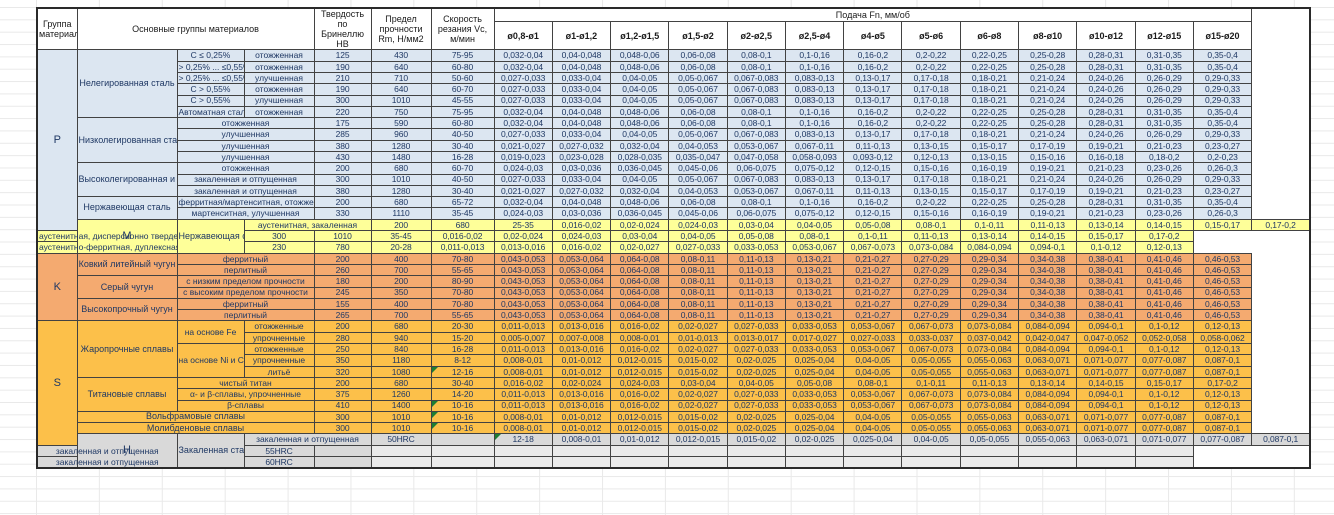 Image resolution: width=1334 pixels, height=515 pixels. What do you see at coordinates (1106, 123) in the screenshot?
I see `feed-cell: 0,28-0,31` at bounding box center [1106, 123].